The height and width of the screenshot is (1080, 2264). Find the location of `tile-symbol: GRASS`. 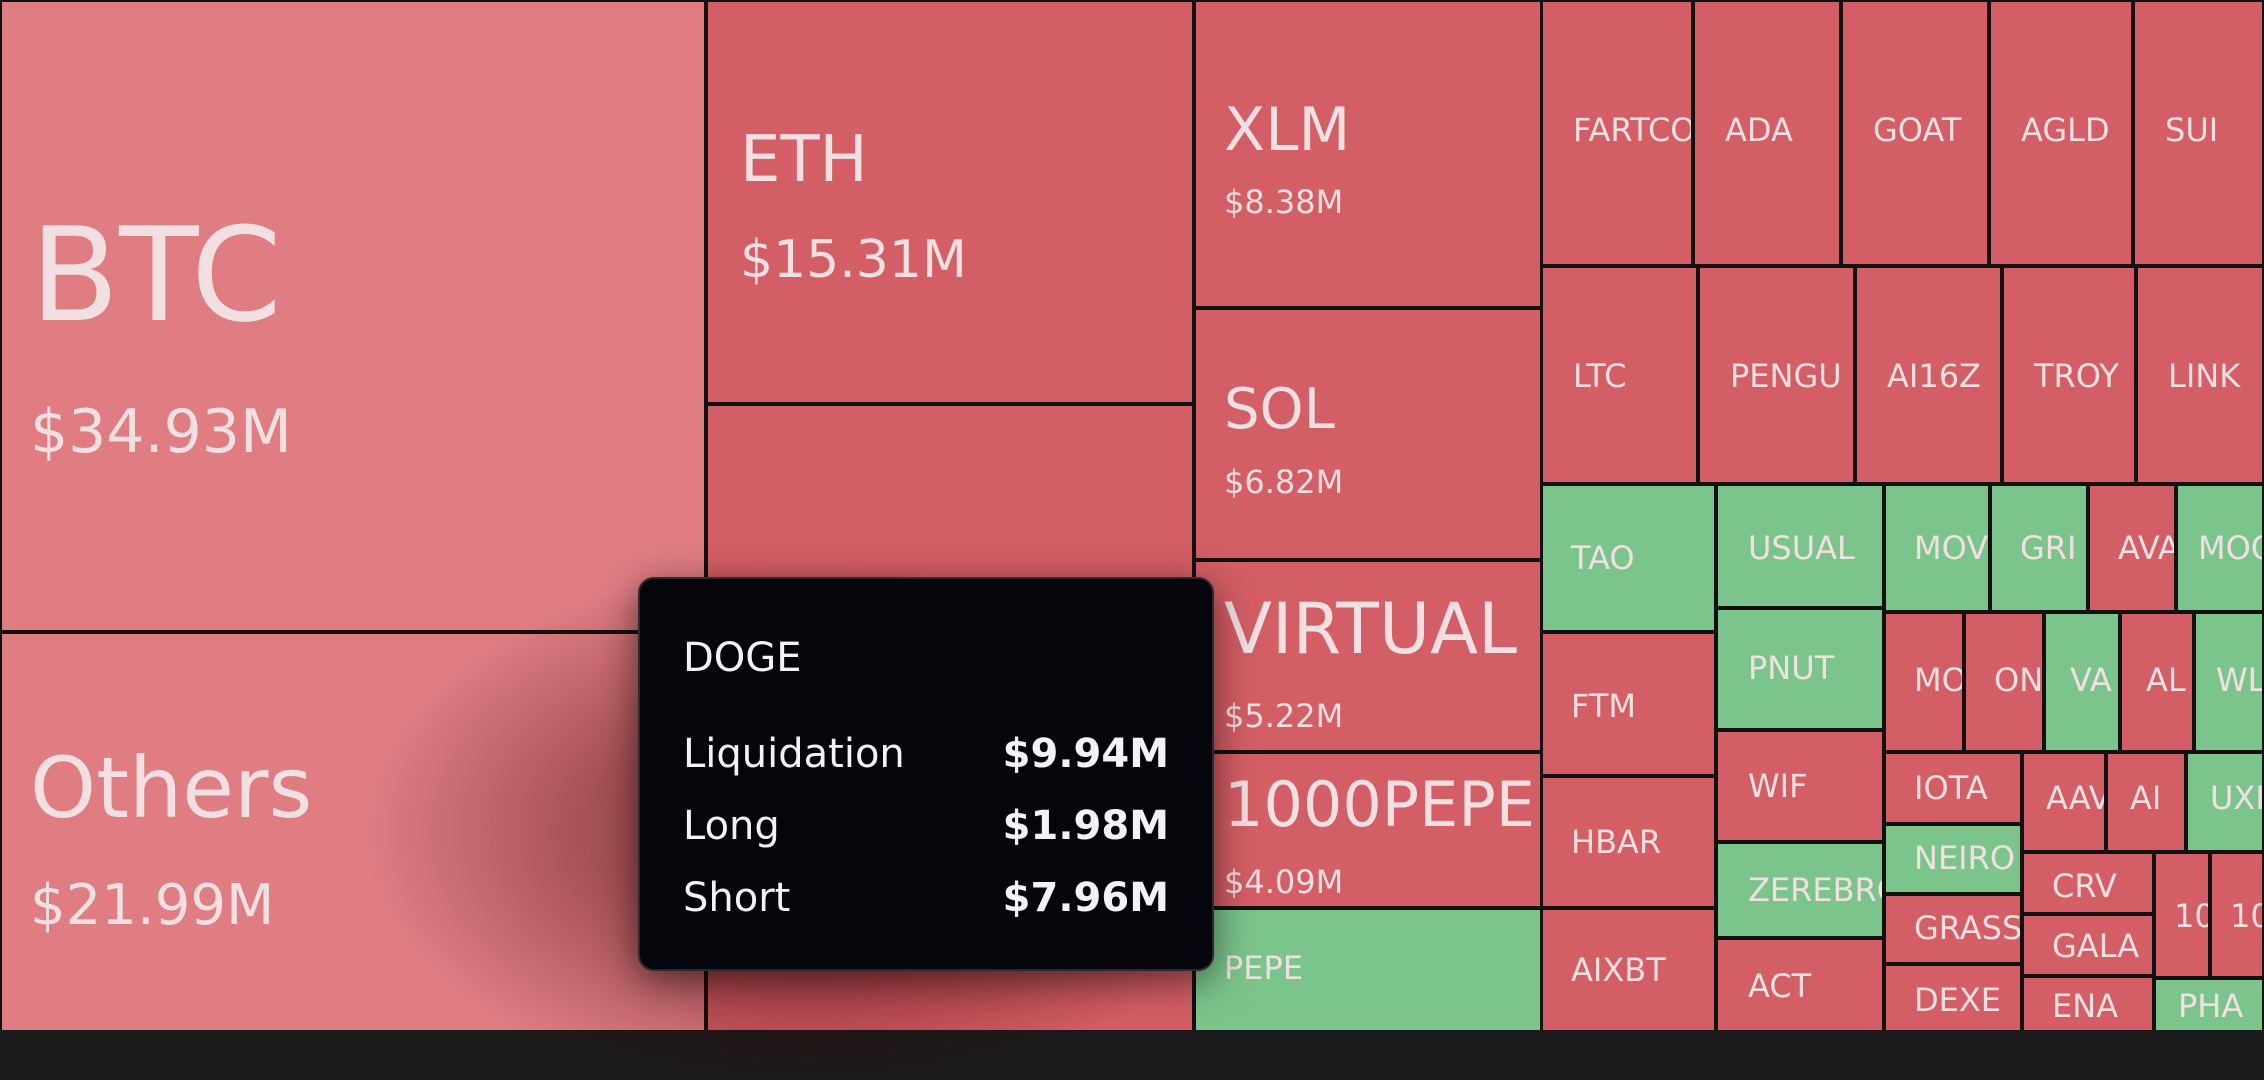

tile-symbol: GRASS is located at coordinates (1968, 928).